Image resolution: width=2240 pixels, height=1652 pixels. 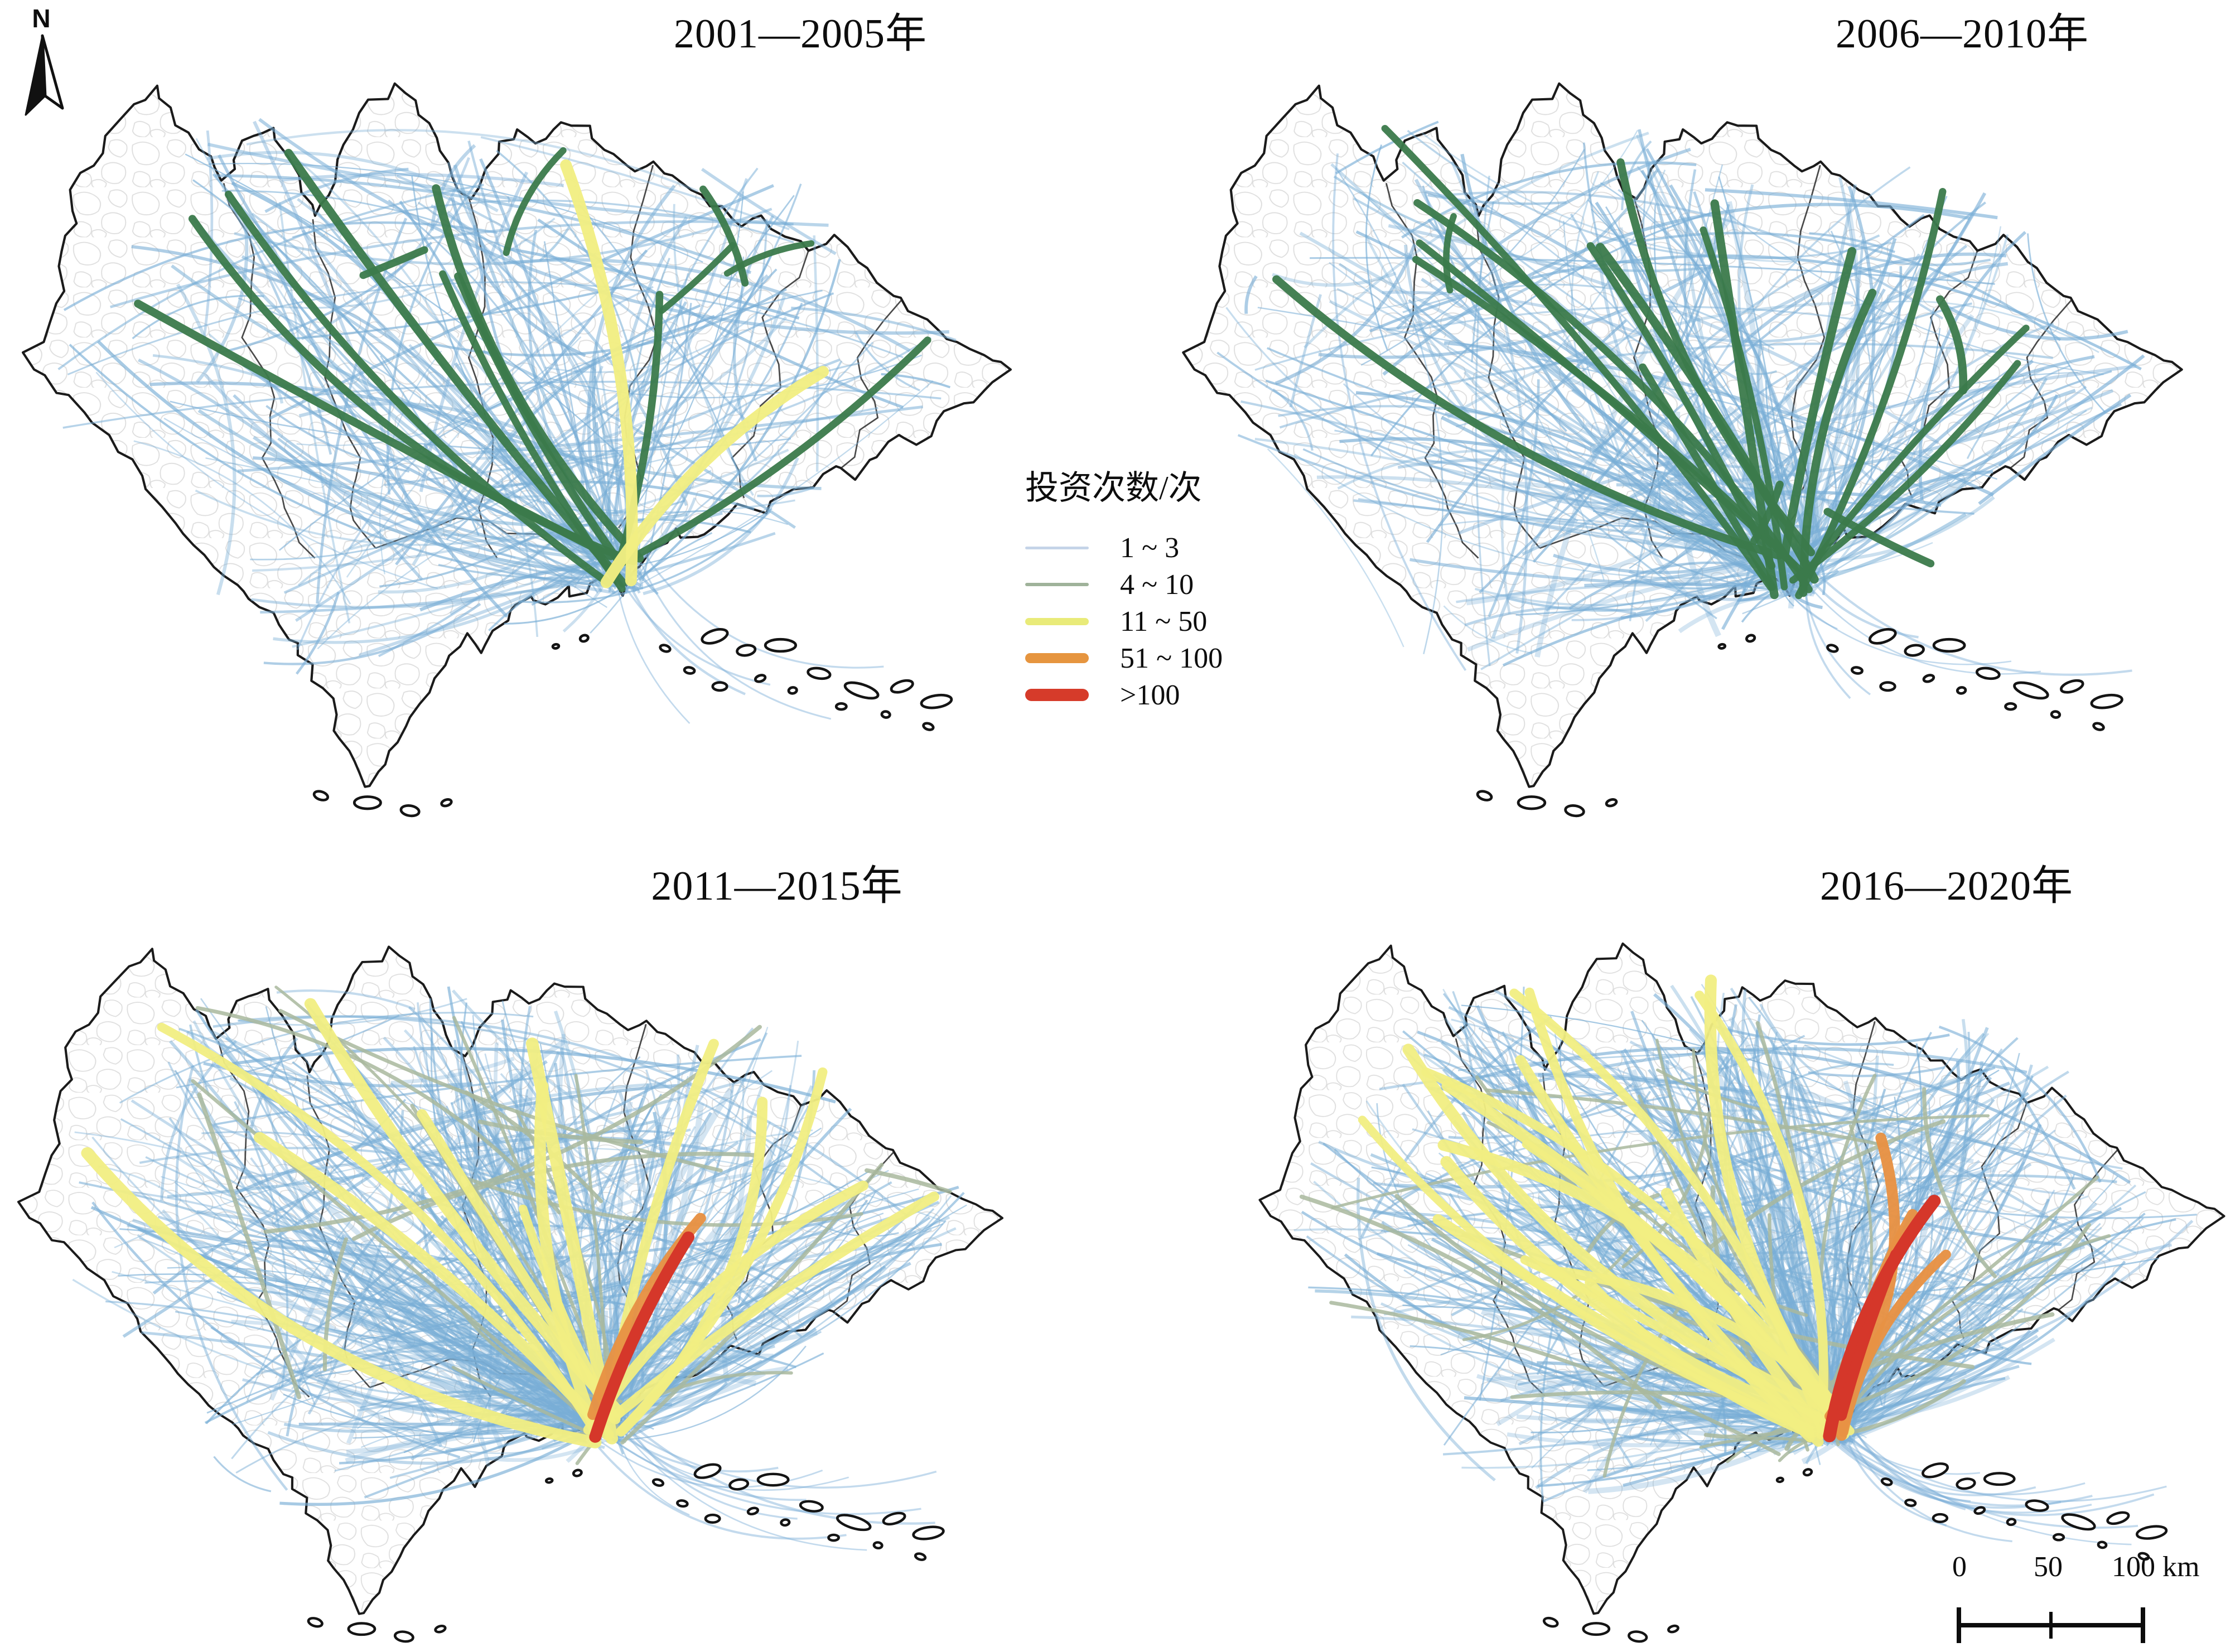 What do you see at coordinates (1157, 585) in the screenshot?
I see `legend-item-label: 4 ~ 10` at bounding box center [1157, 585].